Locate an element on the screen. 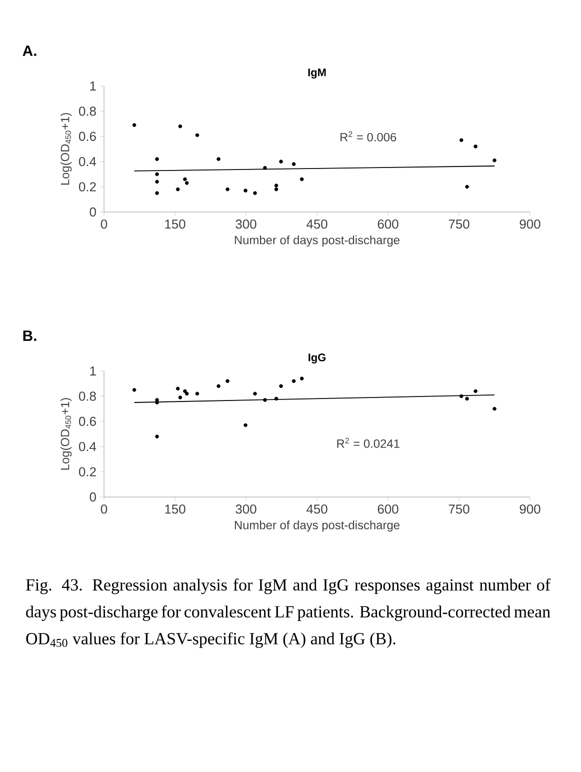  caption: Fig. 43. Regression analysis for IgM and IgG responses against number of days post-discharge for convalescent LF patients. Background-corrected mean OD$_{450}$ values for LASV-specific IgM (A) and IgG (B). is located at coordinates (288, 613).